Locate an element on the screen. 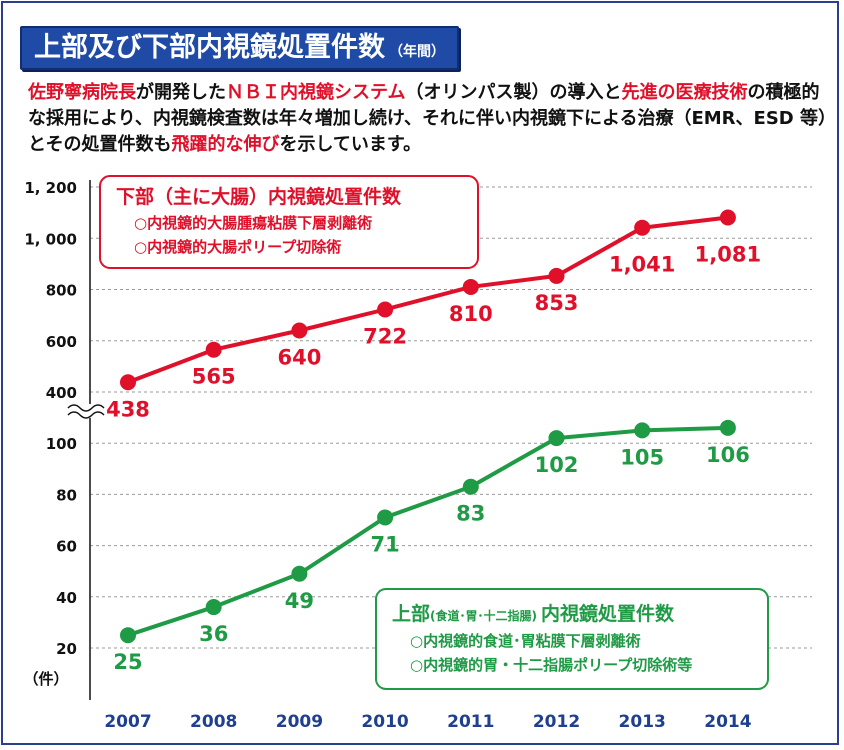 The width and height of the screenshot is (844, 750). data-label-upper: 49 is located at coordinates (299, 601).